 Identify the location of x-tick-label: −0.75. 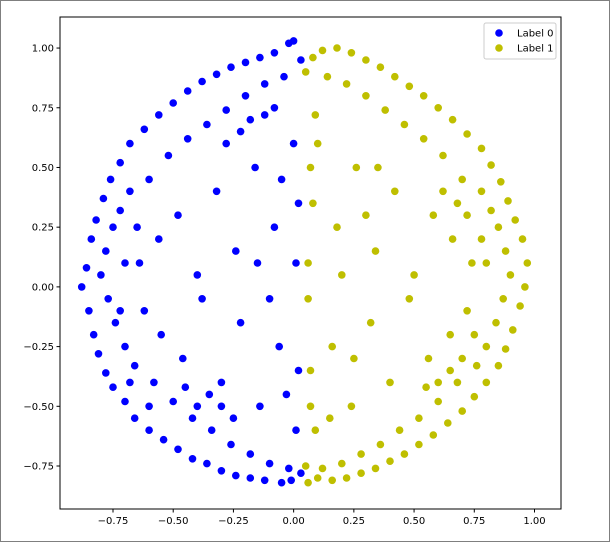
(113, 521).